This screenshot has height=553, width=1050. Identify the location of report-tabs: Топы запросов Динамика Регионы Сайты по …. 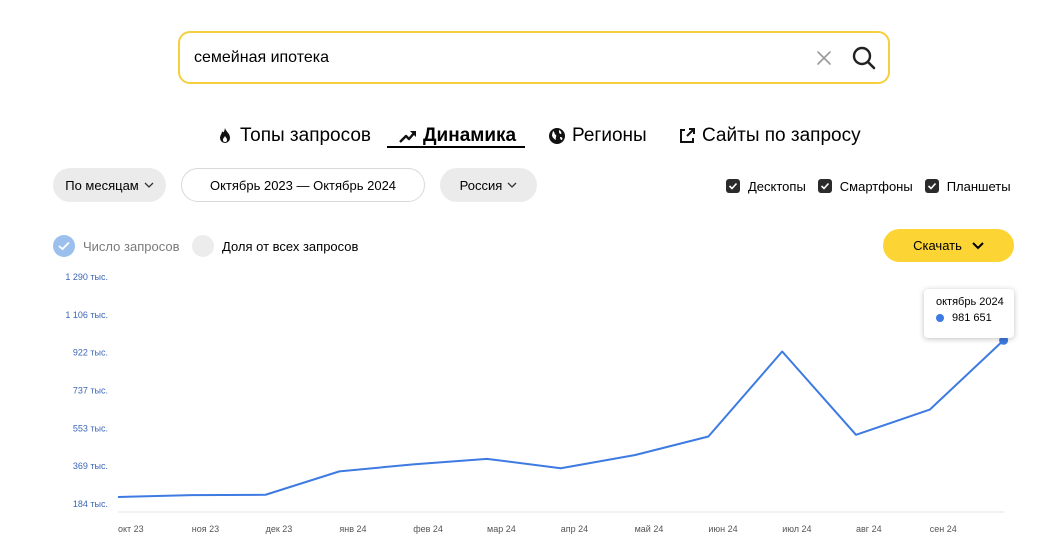
(525, 137).